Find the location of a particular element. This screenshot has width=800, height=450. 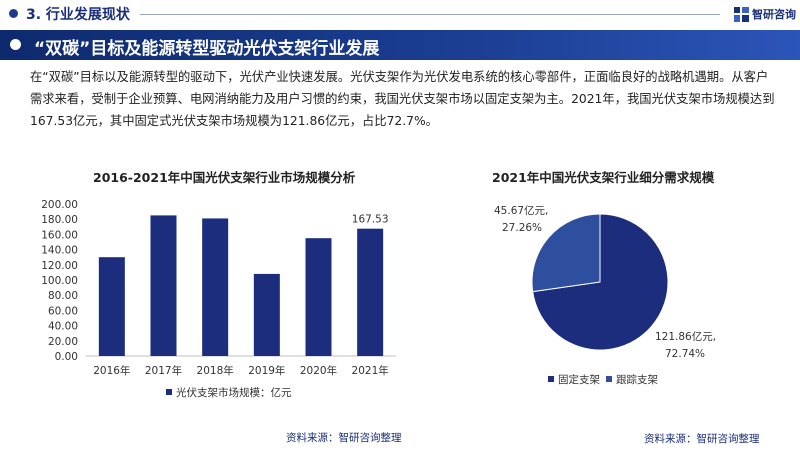

y-tick-label: 60.00 is located at coordinates (63, 311).